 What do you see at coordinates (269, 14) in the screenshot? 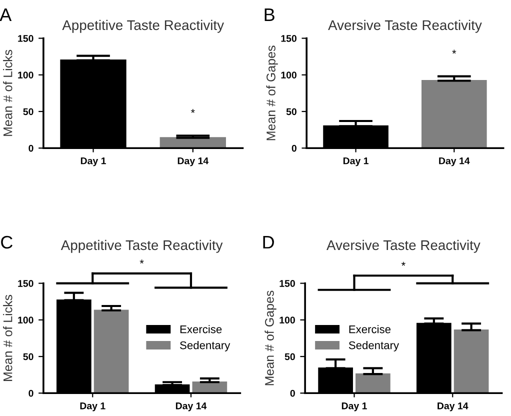
I see `text: B` at bounding box center [269, 14].